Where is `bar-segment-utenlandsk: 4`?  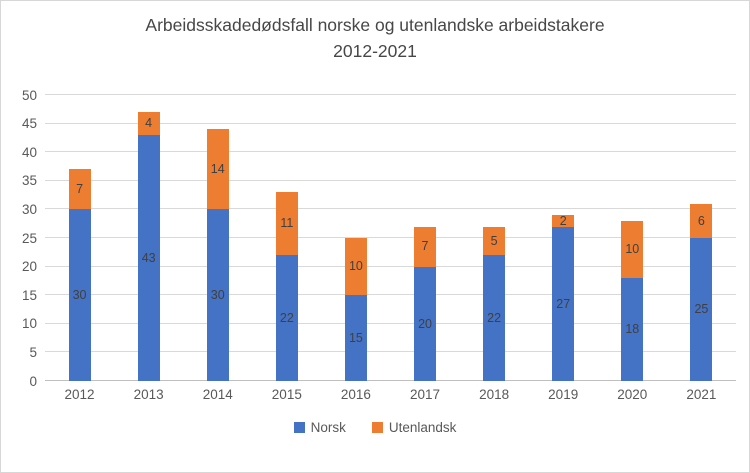
bar-segment-utenlandsk: 4 is located at coordinates (148, 124).